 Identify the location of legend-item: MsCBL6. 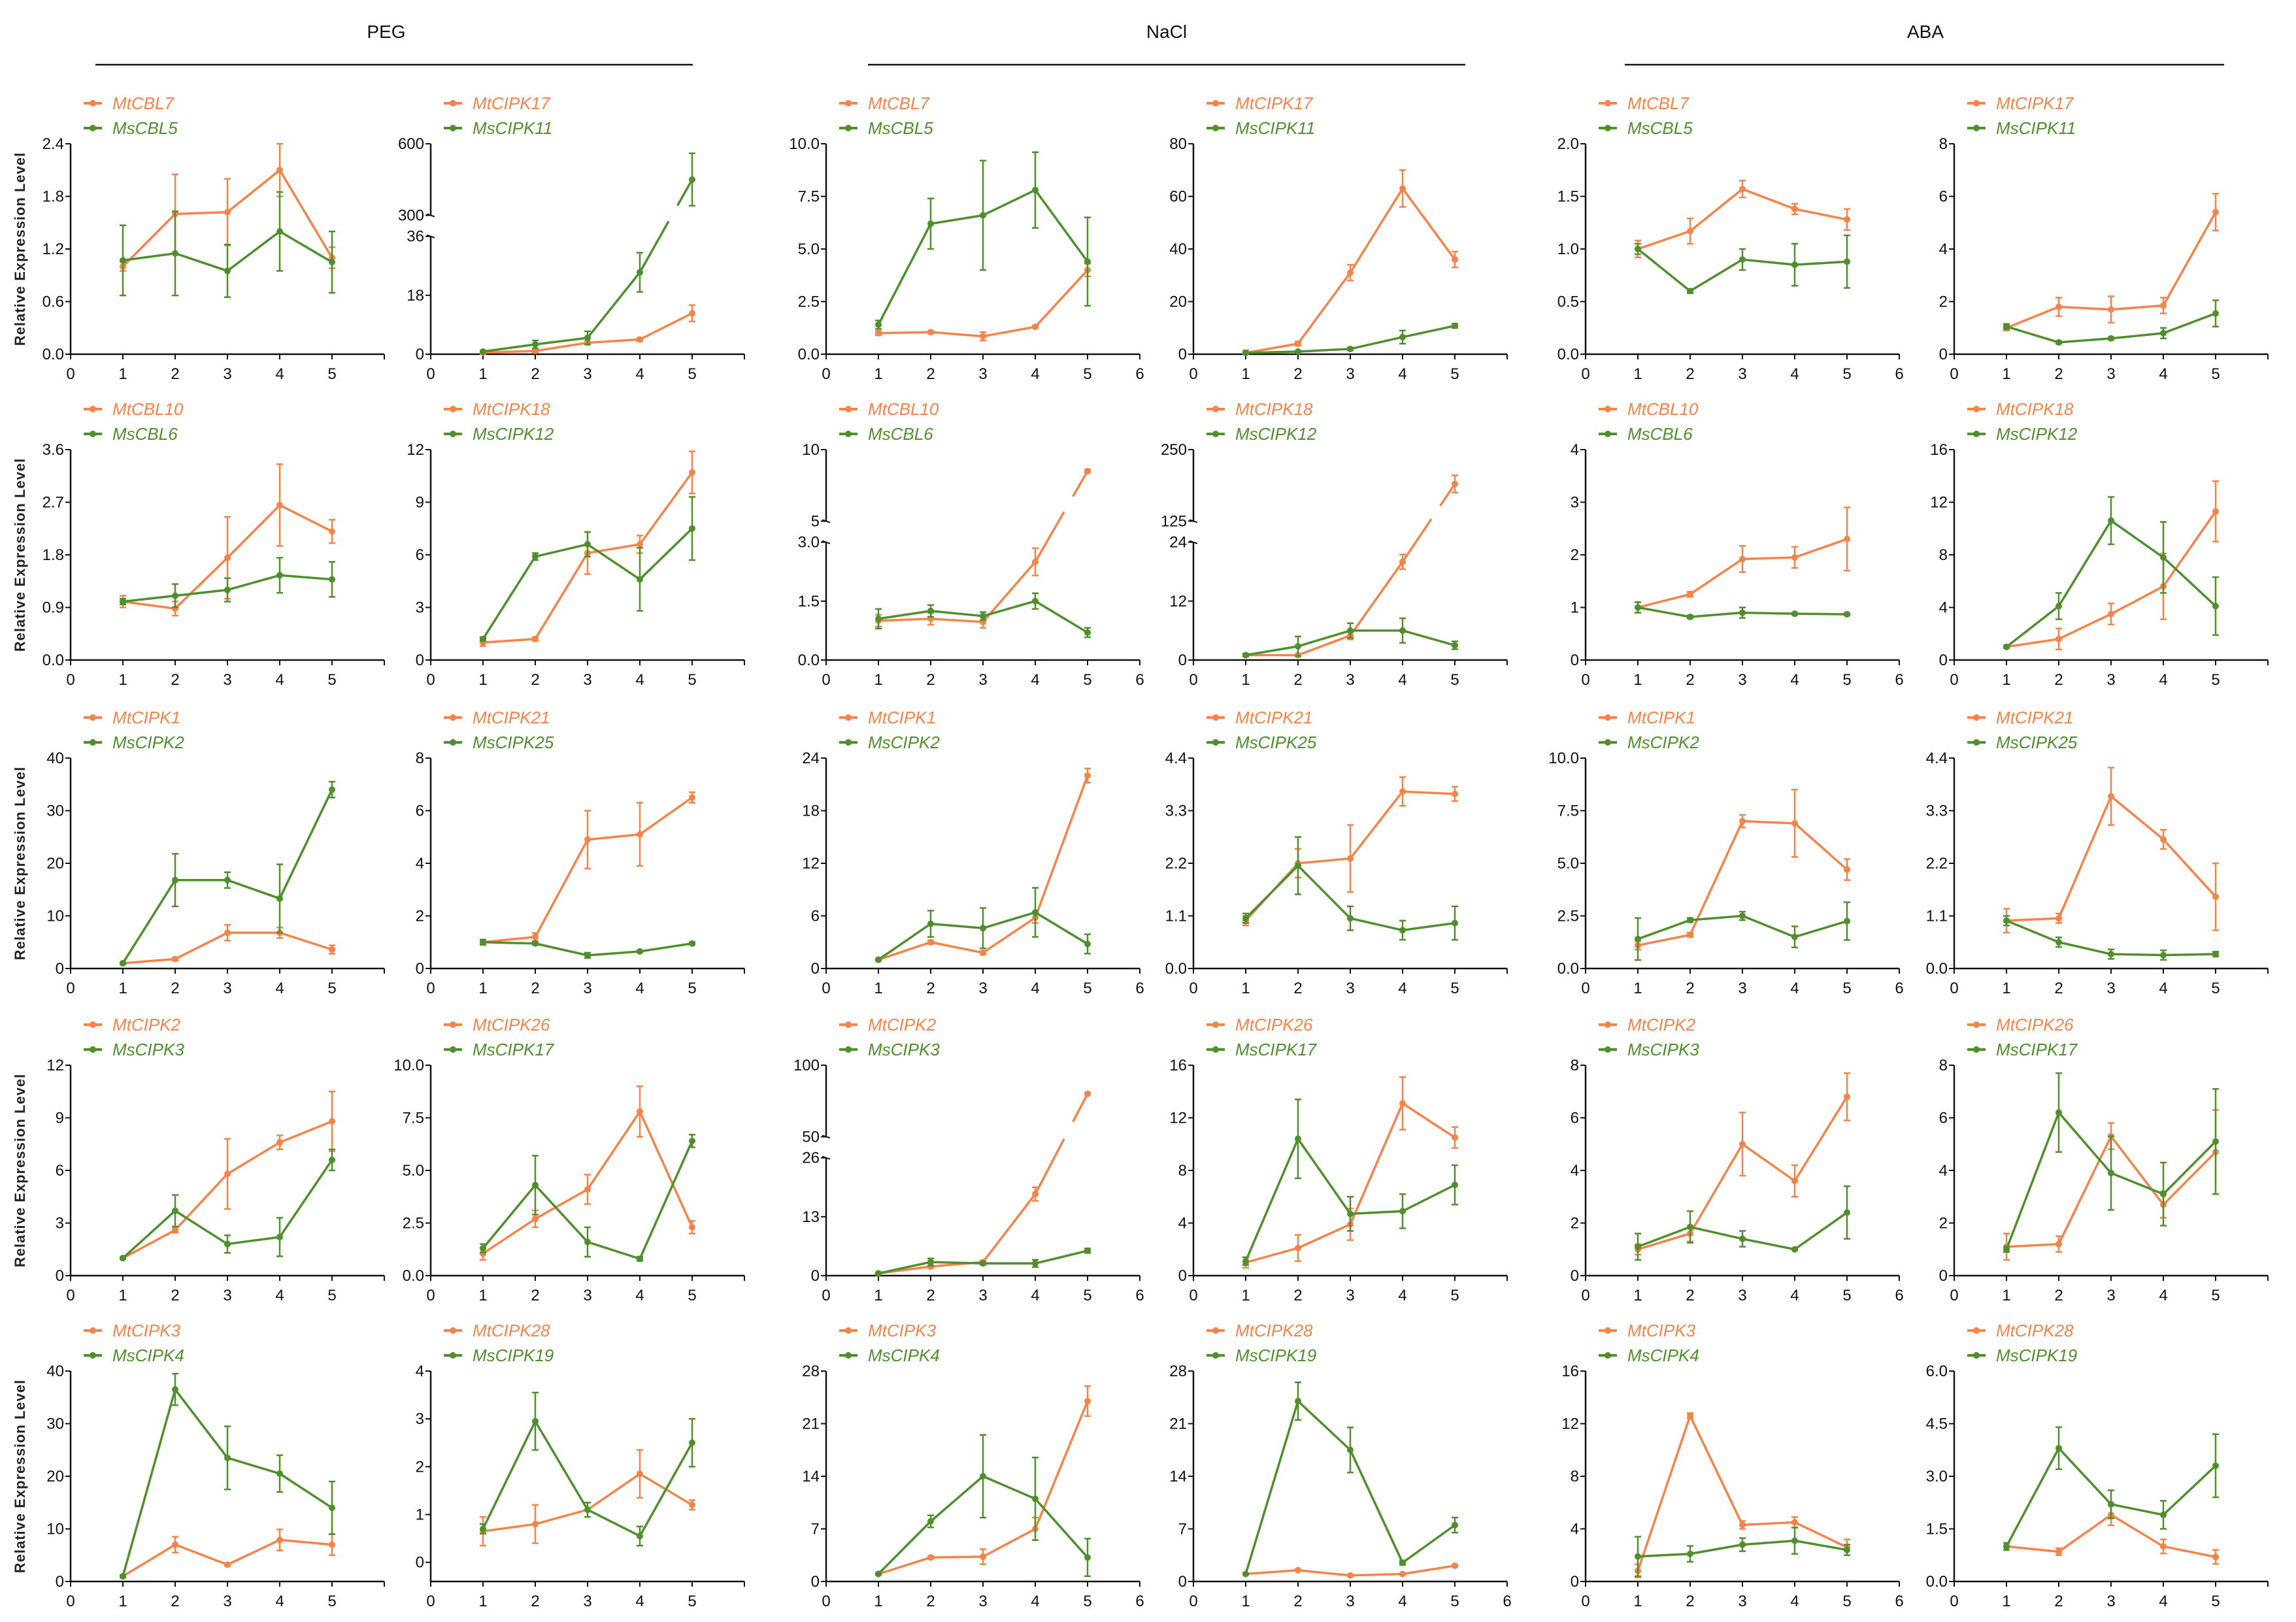
(131, 434).